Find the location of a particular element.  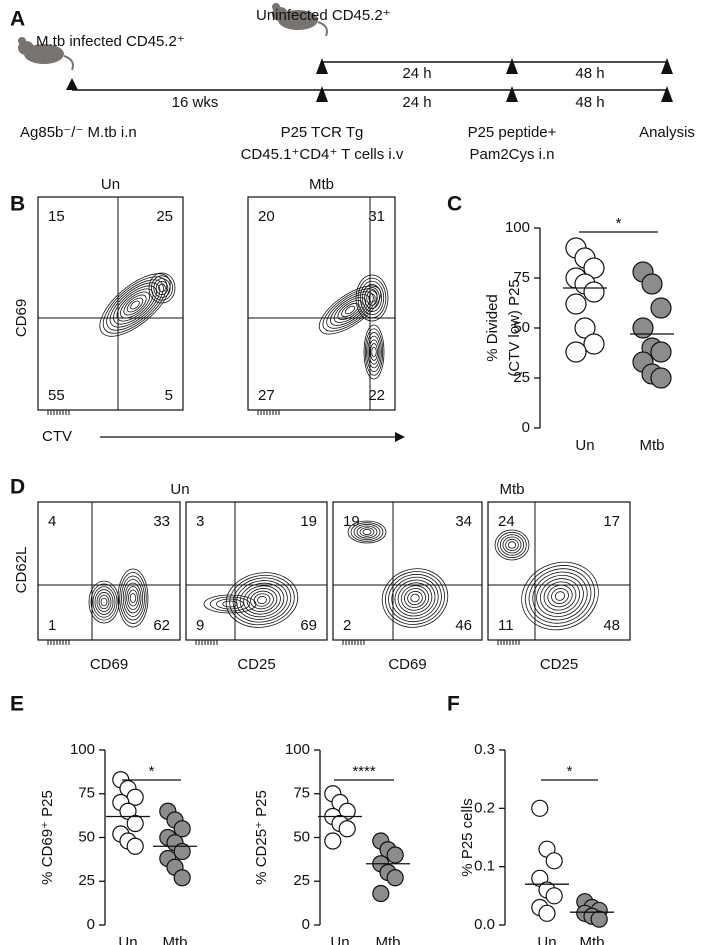

y-axis-label: % CD69⁺ P25 is located at coordinates (47, 837).